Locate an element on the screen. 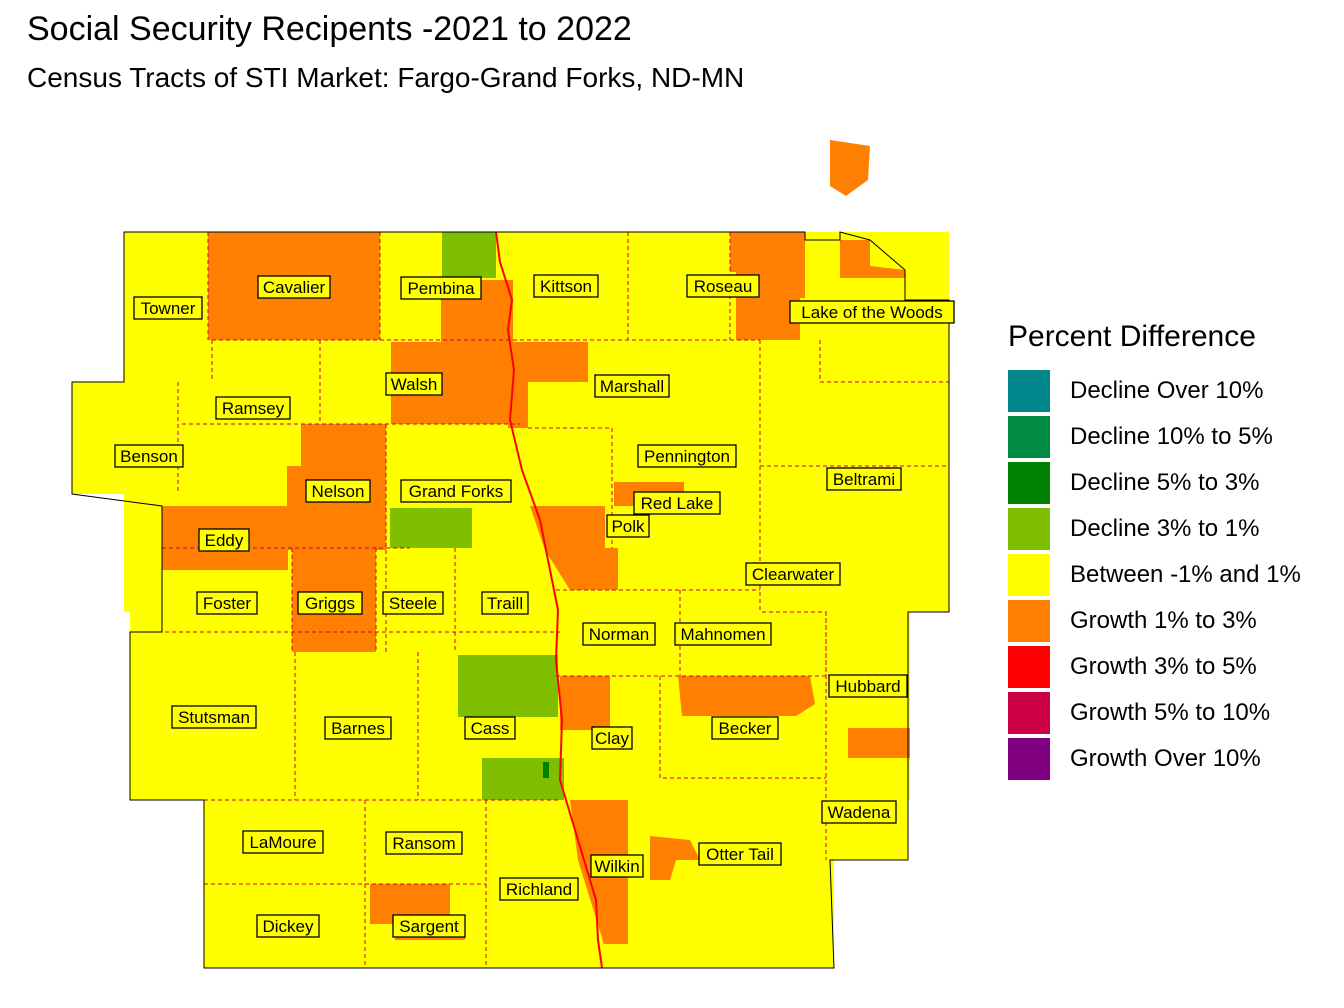 This screenshot has width=1344, height=1008. svg-text: Pembina is located at coordinates (441, 288).